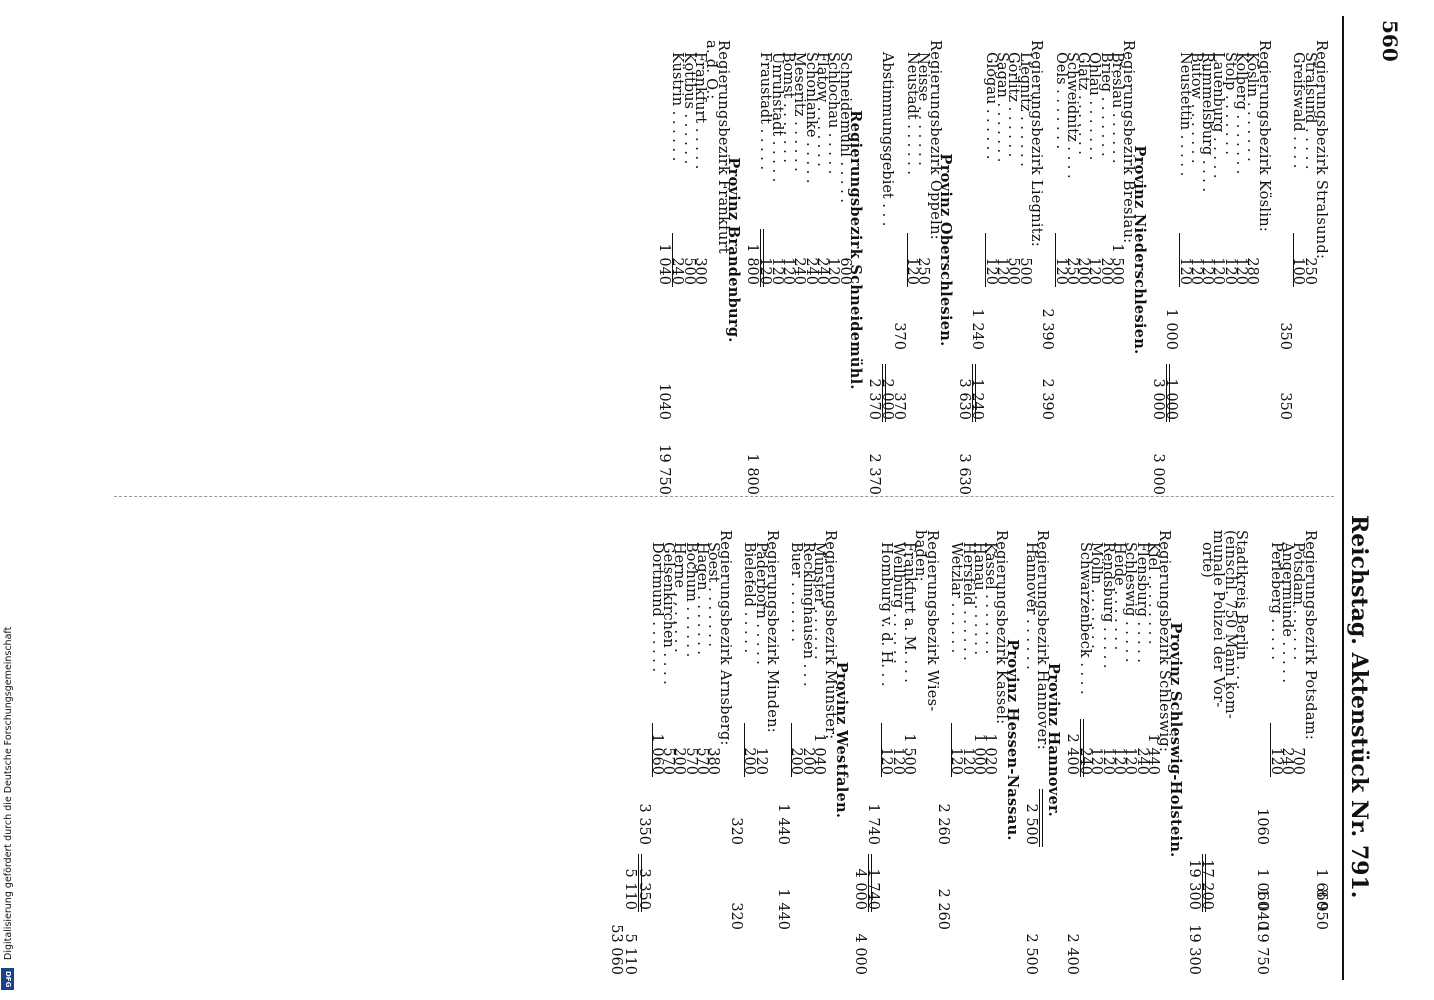  What do you see at coordinates (724, 496) in the screenshot?
I see `column-divider` at bounding box center [724, 496].